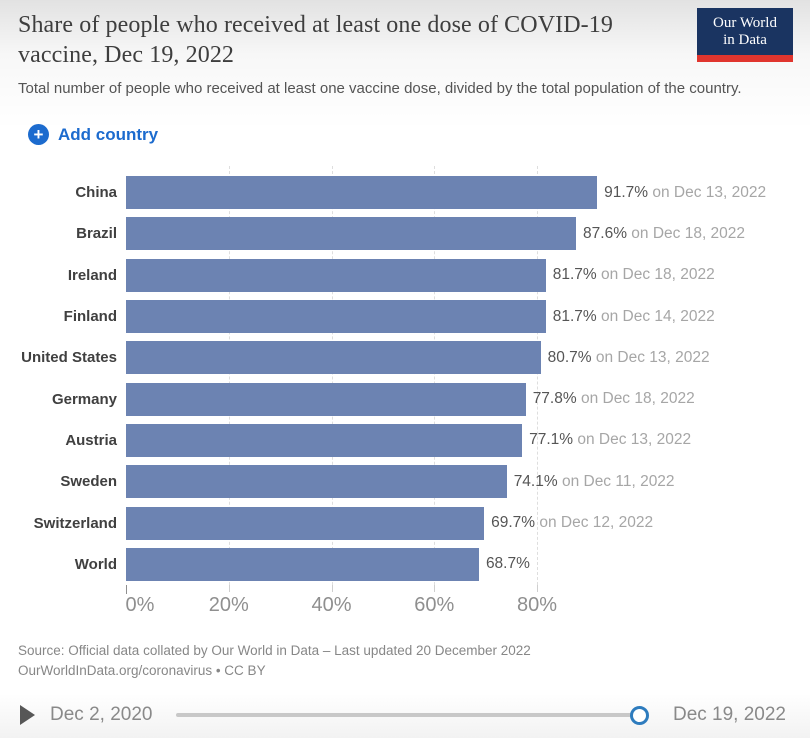 This screenshot has width=810, height=738. I want to click on value-label: 69.7% on Dec 12, 2022, so click(572, 523).